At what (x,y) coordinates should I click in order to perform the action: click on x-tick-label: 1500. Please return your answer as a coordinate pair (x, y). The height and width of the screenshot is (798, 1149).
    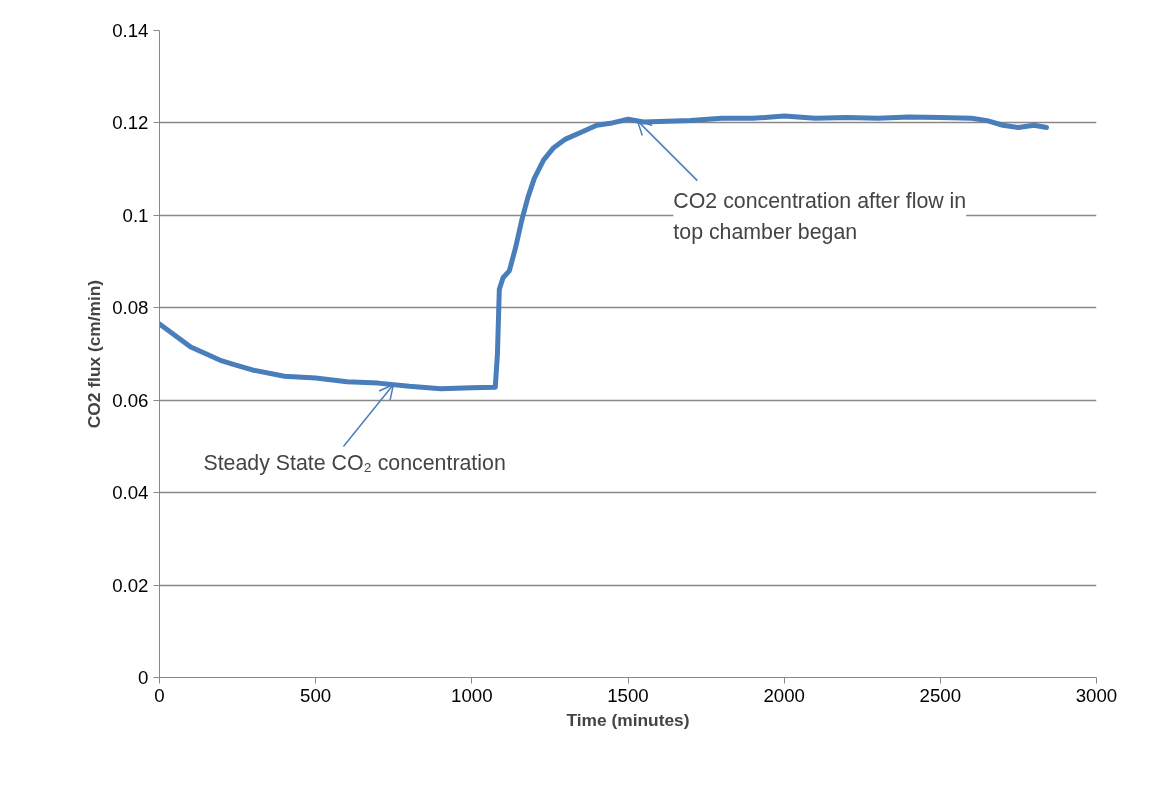
    Looking at the image, I should click on (628, 695).